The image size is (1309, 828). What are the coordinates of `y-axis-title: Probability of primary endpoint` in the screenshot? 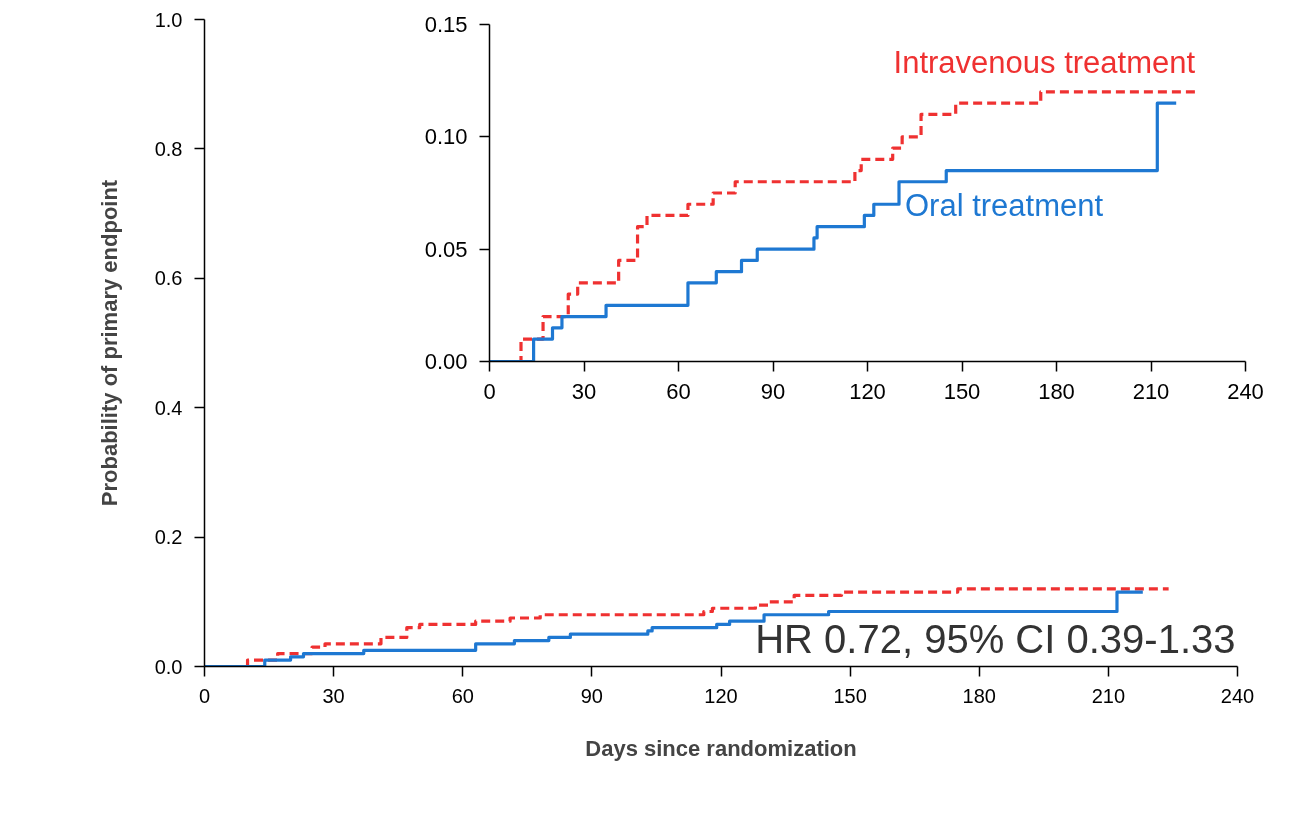 It's located at (109, 343).